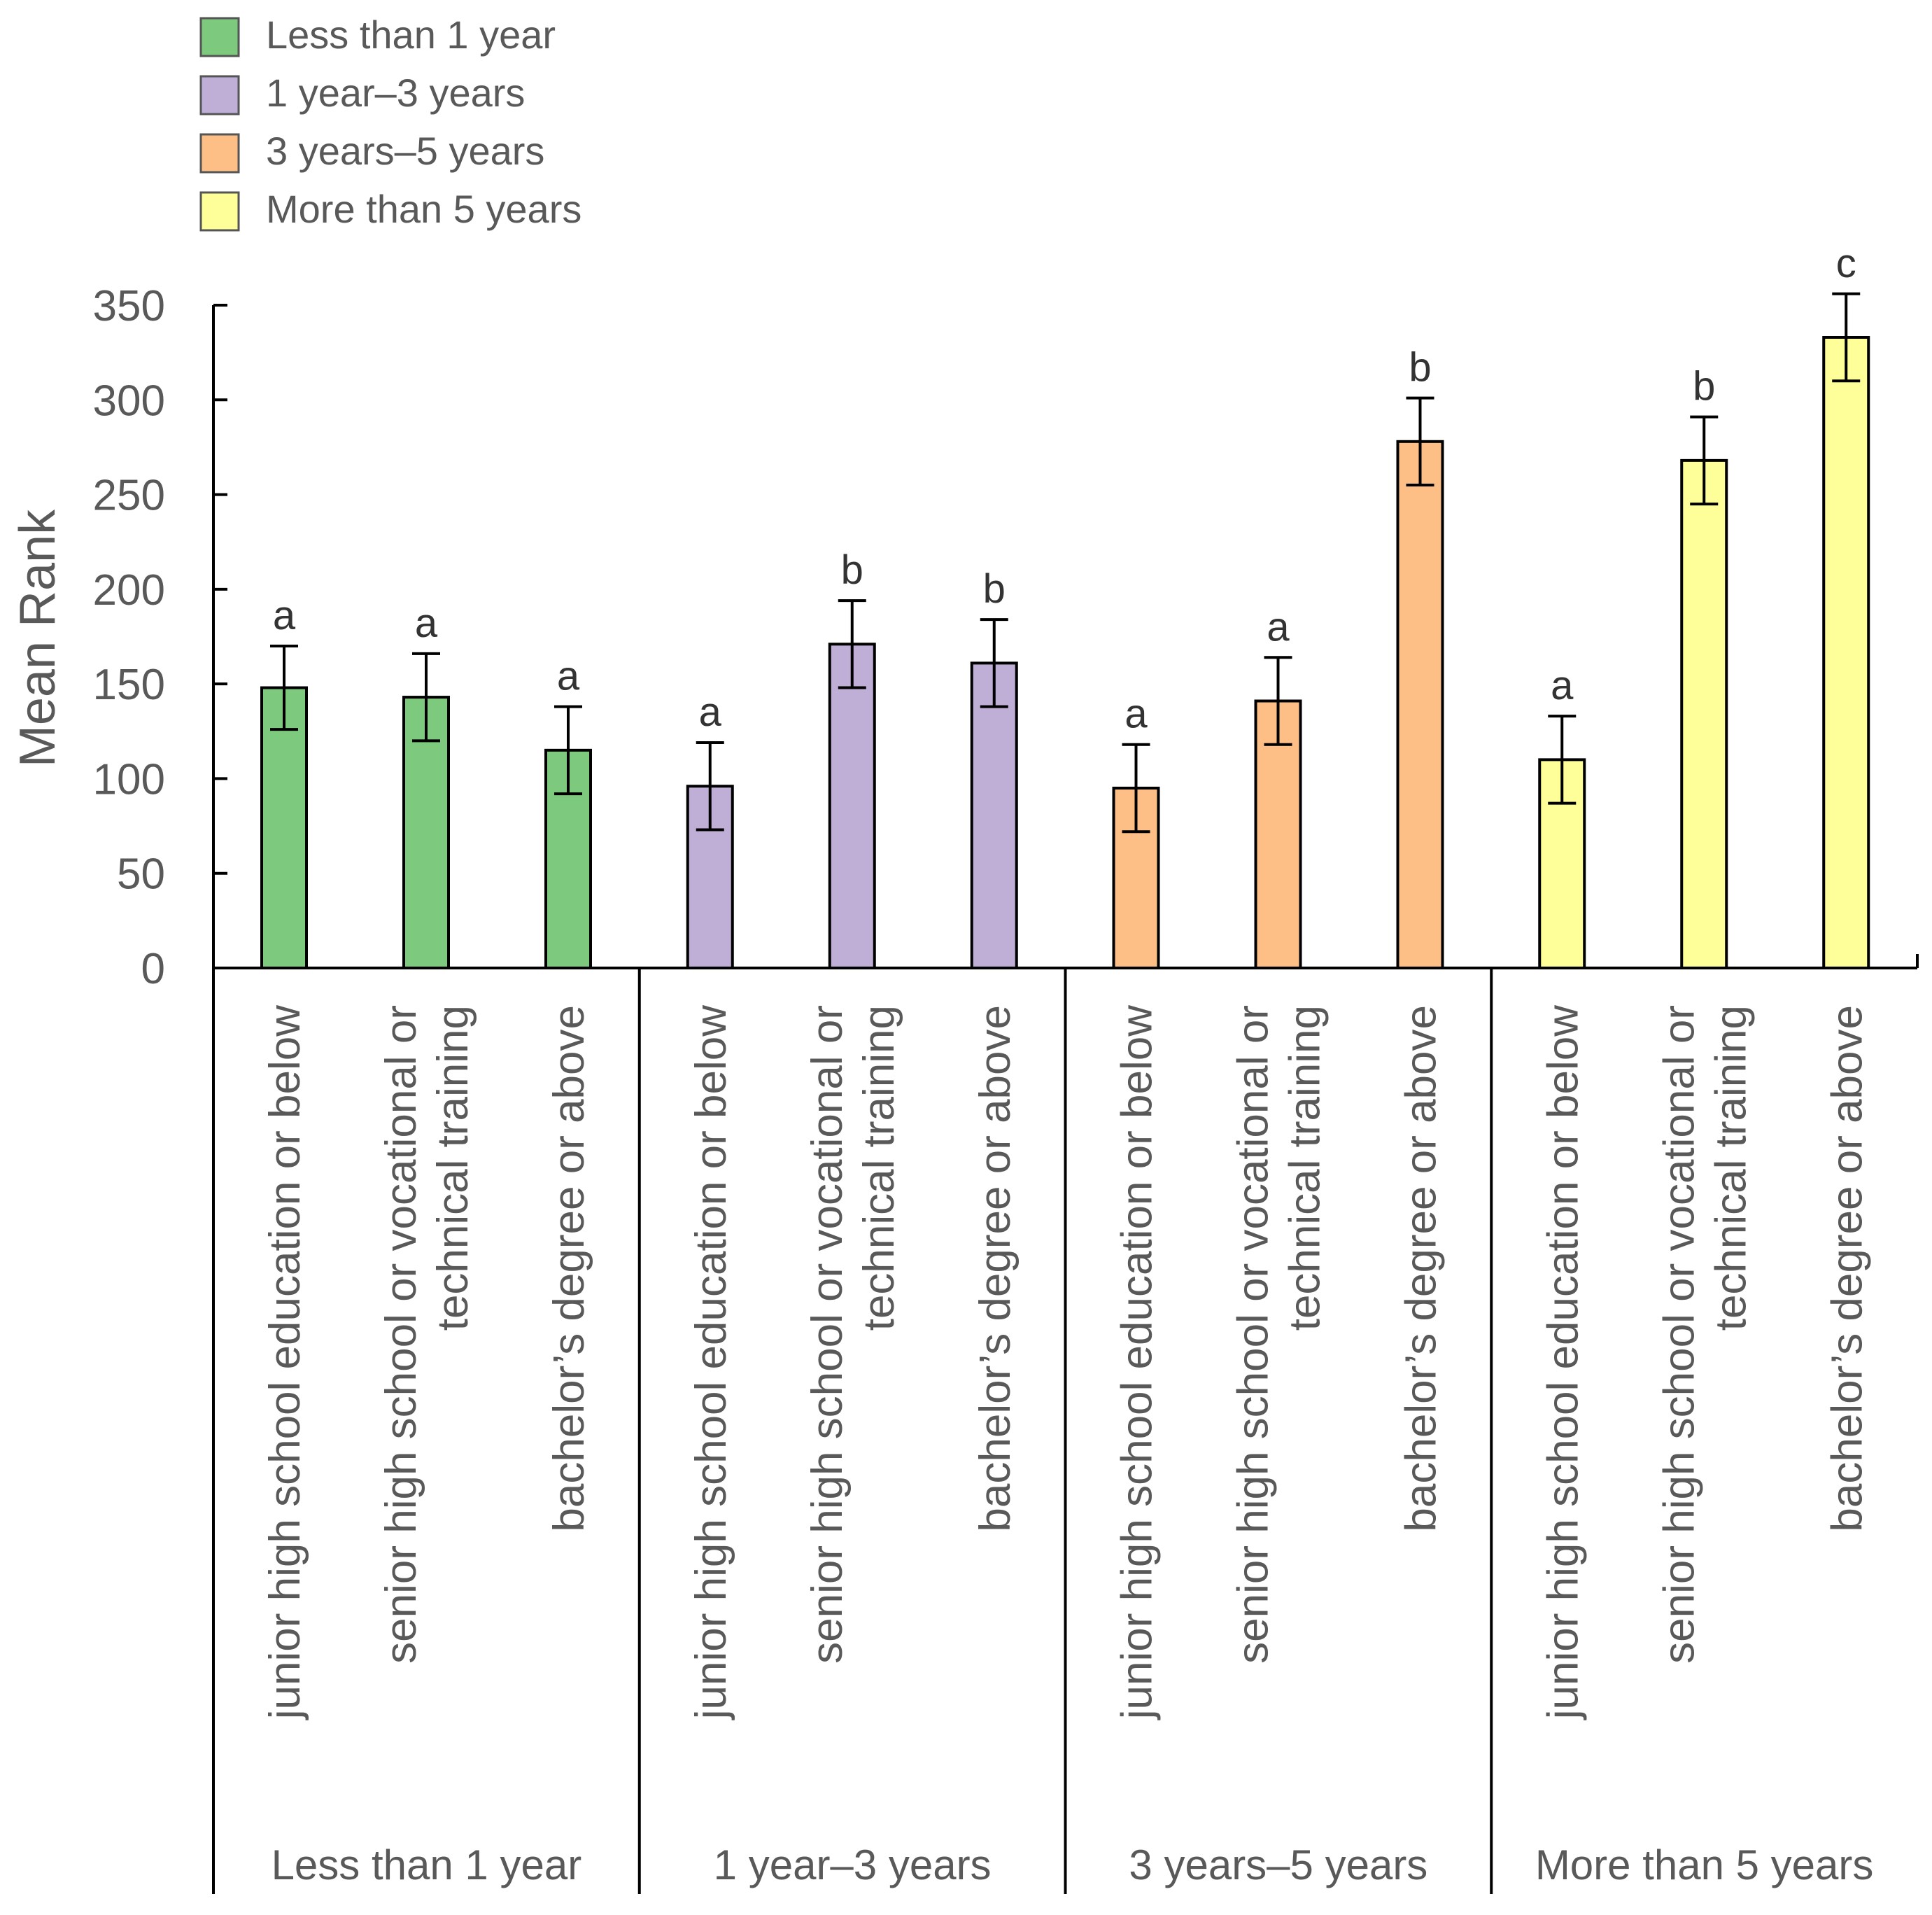 The width and height of the screenshot is (1932, 1915). Describe the element at coordinates (1679, 1334) in the screenshot. I see `category-label-g4-2-line1: senior high school or vocational or` at that location.